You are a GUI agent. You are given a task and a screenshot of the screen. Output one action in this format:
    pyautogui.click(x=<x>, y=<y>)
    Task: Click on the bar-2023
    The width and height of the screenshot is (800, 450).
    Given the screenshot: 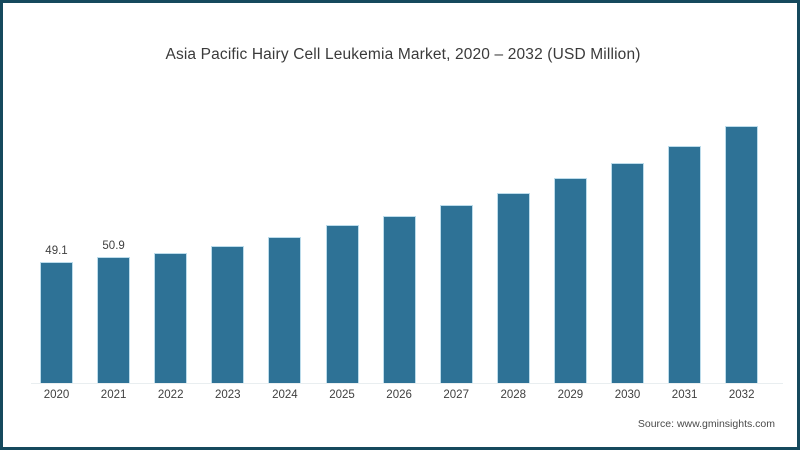 What is the action you would take?
    pyautogui.click(x=228, y=314)
    